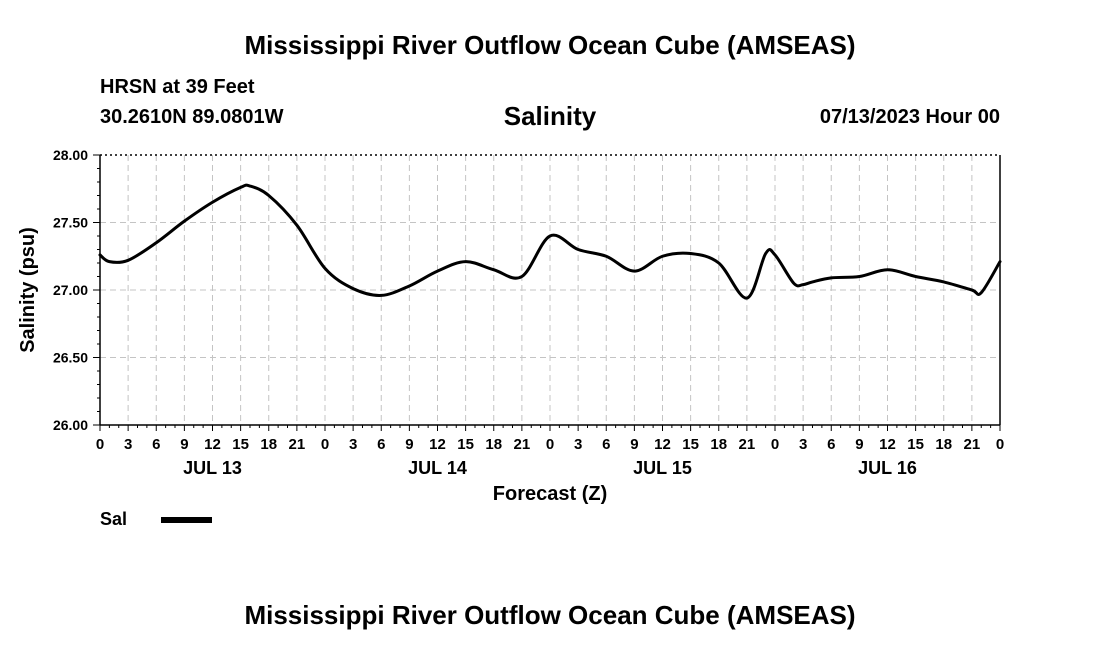 The image size is (1100, 650). I want to click on day-label: JUL 14, so click(437, 468).